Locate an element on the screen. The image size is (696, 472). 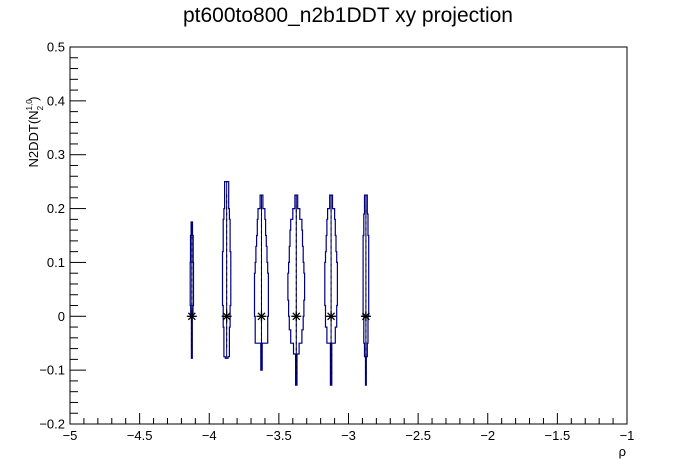
y-tick-label: 0.4 is located at coordinates (56, 100).